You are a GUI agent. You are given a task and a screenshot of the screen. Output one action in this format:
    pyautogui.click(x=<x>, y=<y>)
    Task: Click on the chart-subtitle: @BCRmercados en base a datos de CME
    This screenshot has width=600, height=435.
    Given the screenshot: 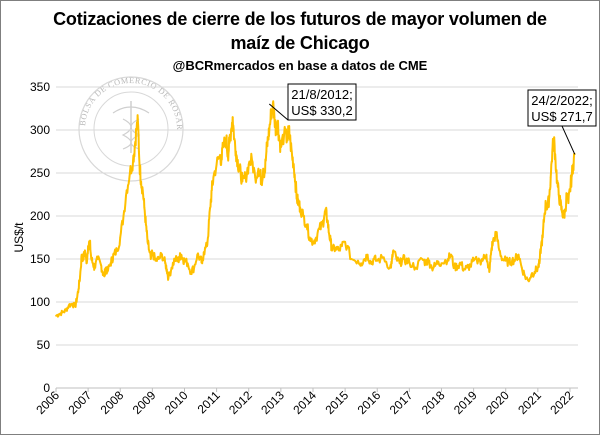 What is the action you would take?
    pyautogui.click(x=300, y=65)
    